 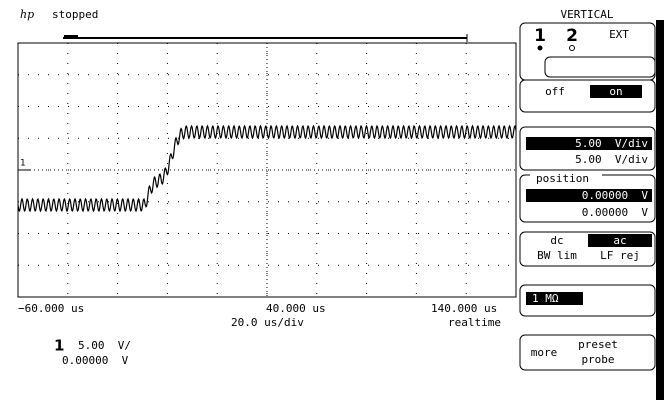 What do you see at coordinates (619, 34) in the screenshot?
I see `channel-ext: EXT` at bounding box center [619, 34].